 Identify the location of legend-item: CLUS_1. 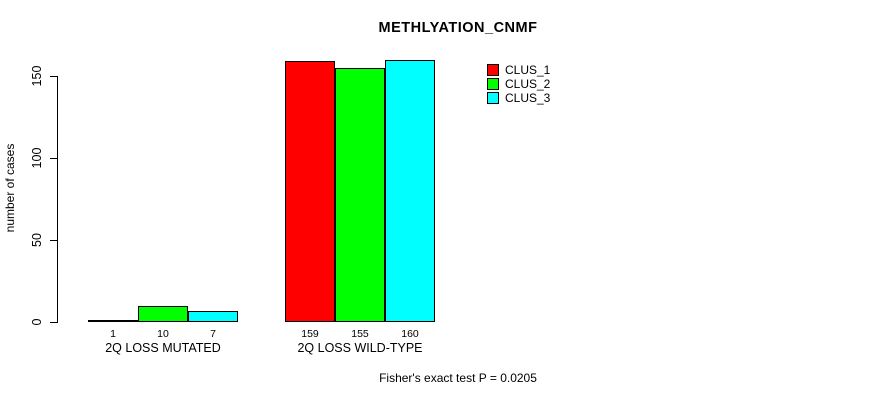
(518, 70).